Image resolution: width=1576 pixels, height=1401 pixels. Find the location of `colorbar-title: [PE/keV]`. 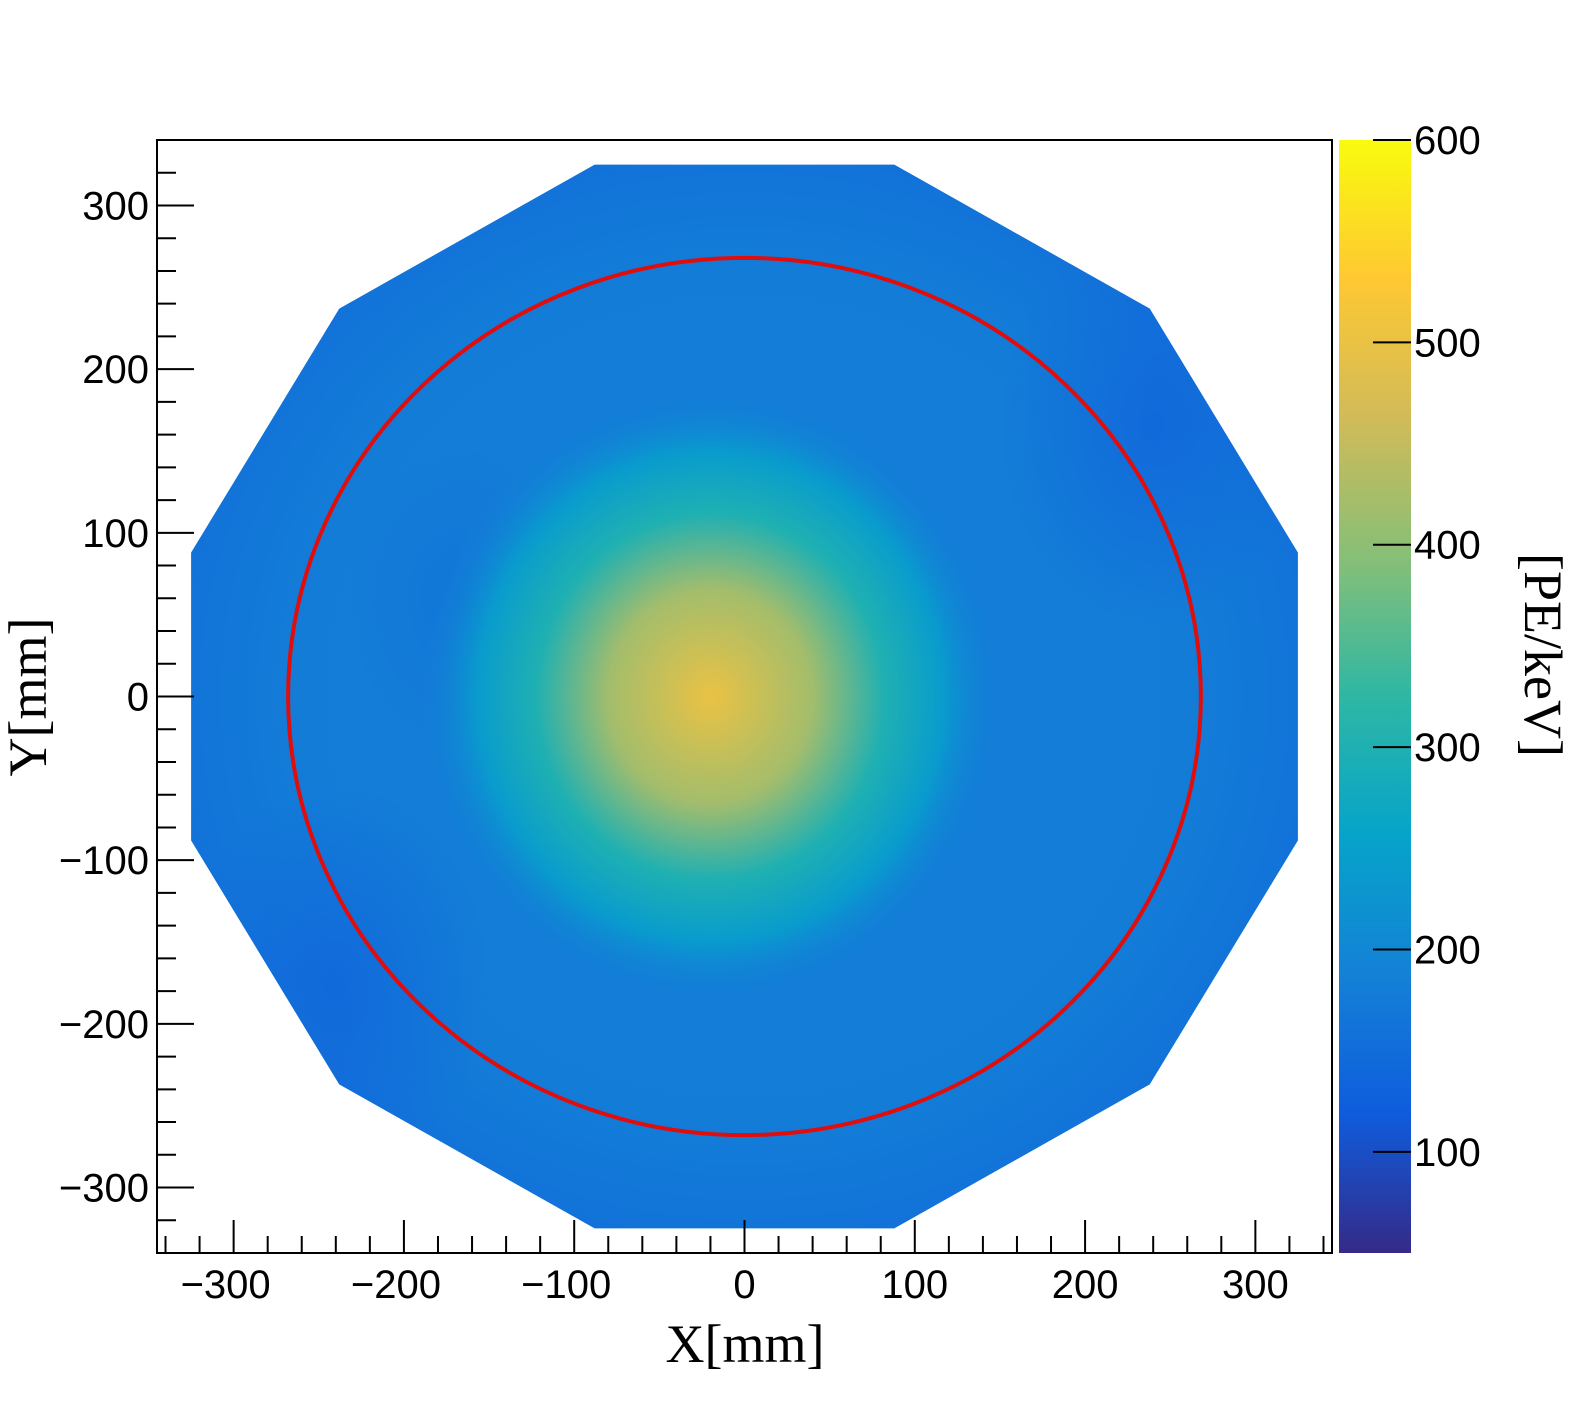

colorbar-title: [PE/keV] is located at coordinates (1543, 655).